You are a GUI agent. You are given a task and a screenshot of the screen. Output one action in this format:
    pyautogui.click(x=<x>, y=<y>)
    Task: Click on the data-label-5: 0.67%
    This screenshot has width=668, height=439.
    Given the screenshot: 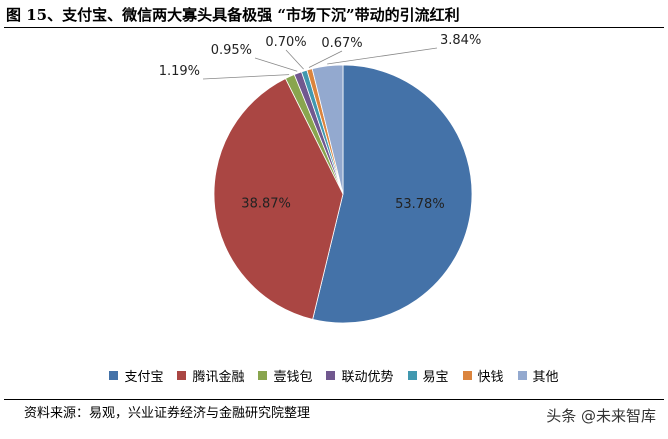 What is the action you would take?
    pyautogui.click(x=341, y=43)
    